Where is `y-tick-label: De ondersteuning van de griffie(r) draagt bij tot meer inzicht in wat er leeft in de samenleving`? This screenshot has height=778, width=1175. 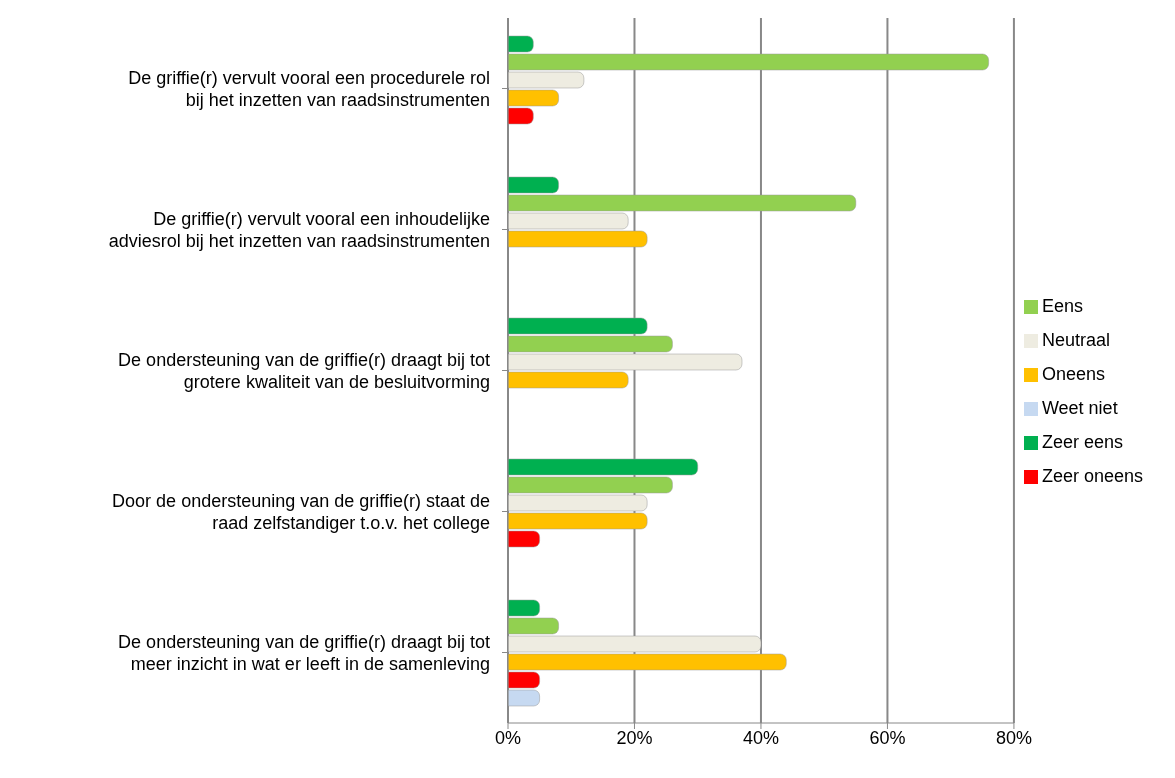 y-tick-label: De ondersteuning van de griffie(r) draagt bij tot meer inzicht in wat er leeft in de samenleving is located at coordinates (304, 652).